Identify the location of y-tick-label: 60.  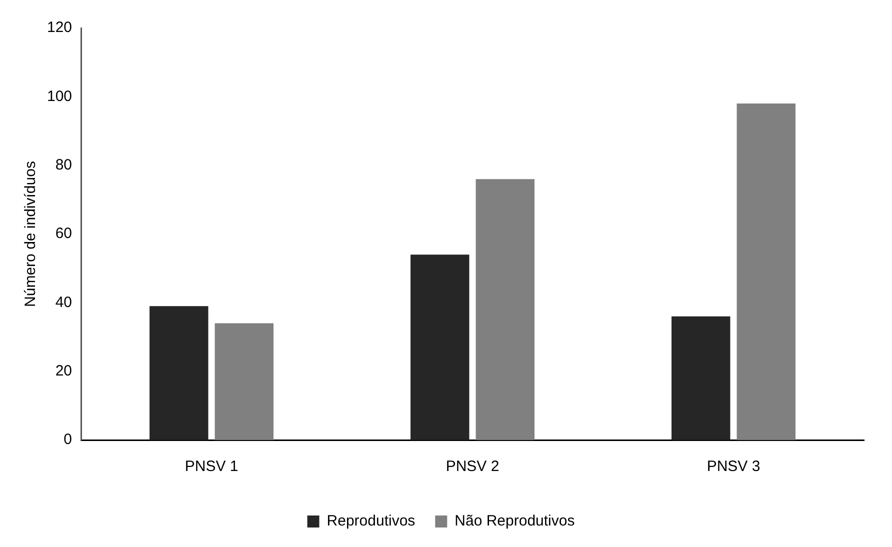
(63, 233).